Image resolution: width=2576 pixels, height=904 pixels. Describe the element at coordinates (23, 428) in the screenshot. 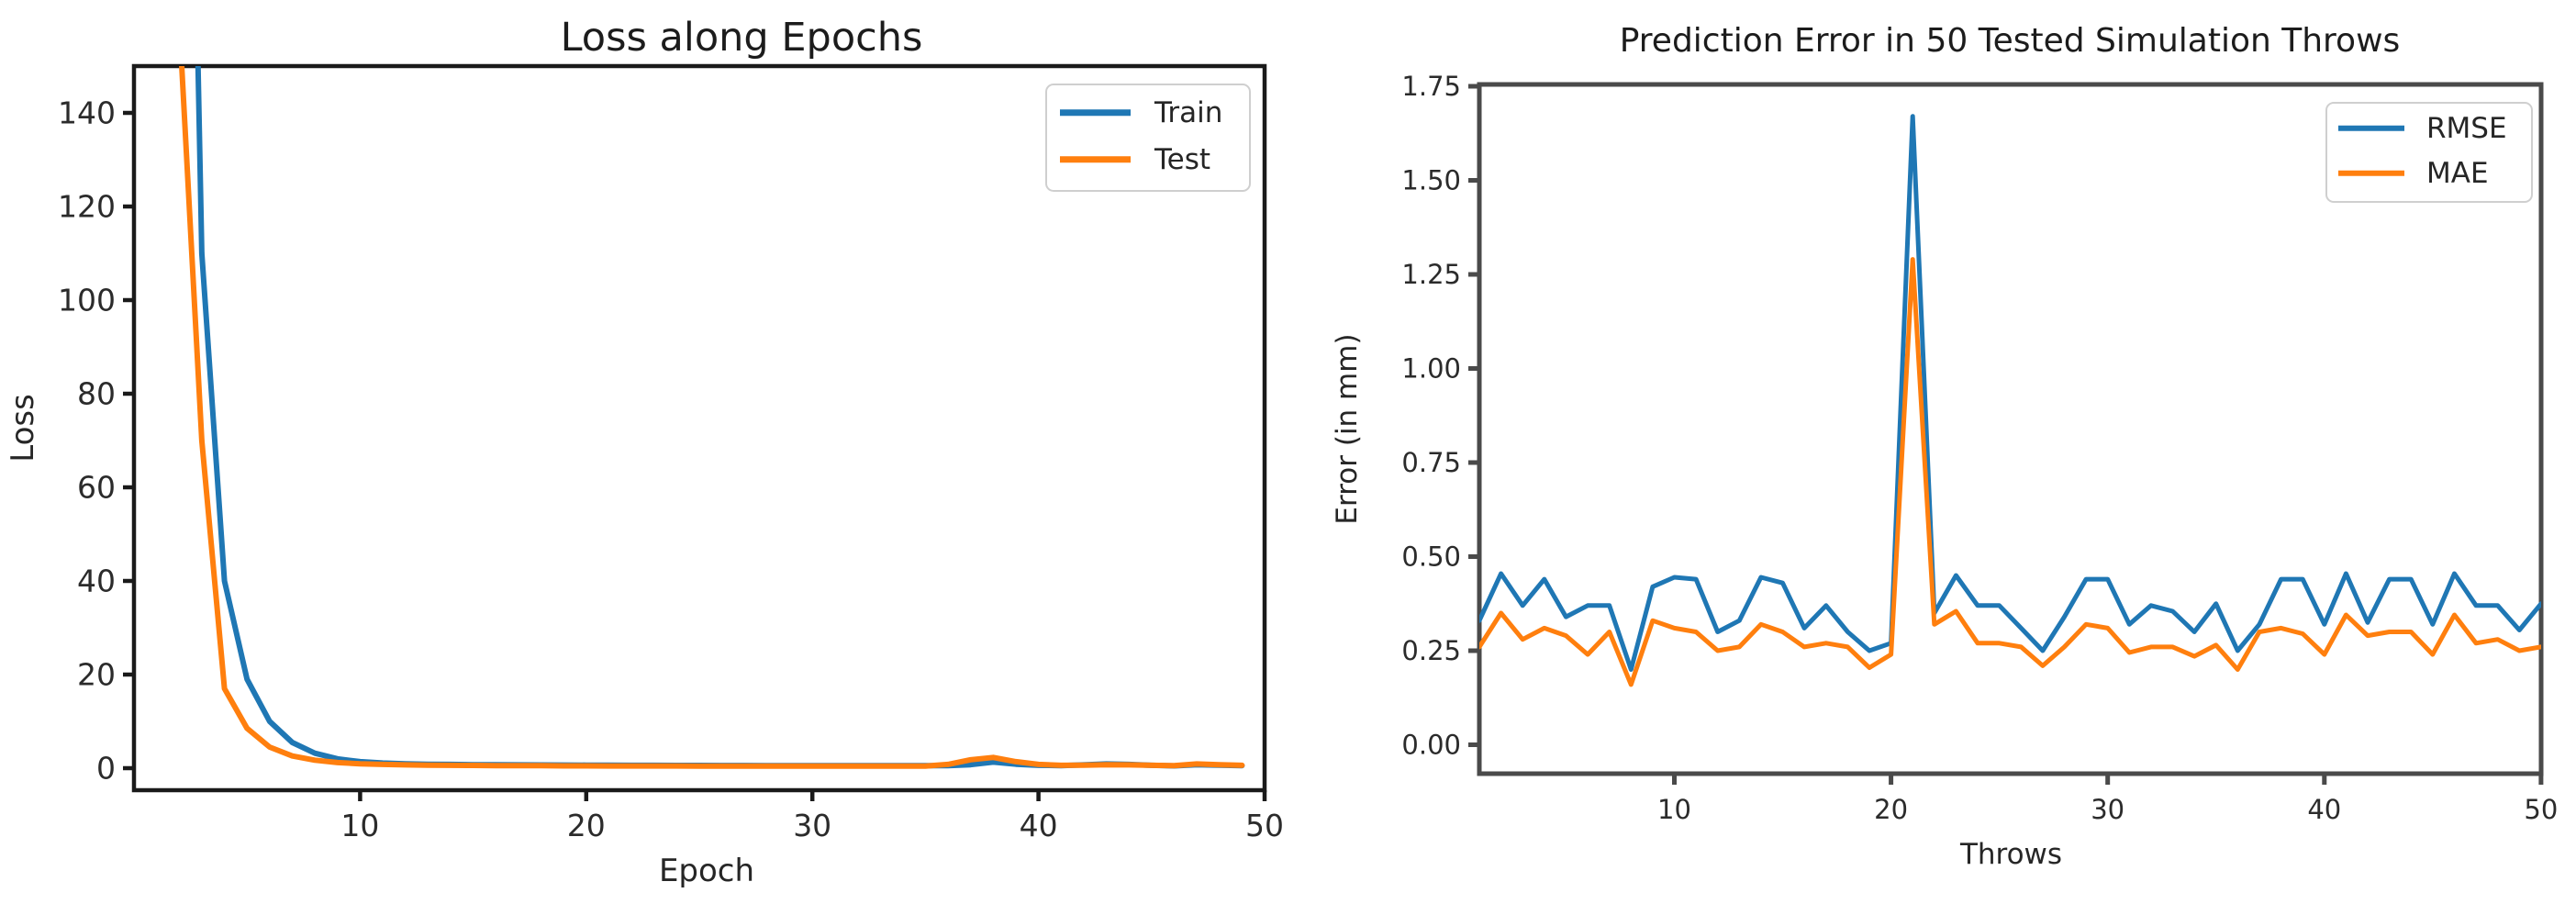

I see `y-axis-label: Loss` at that location.